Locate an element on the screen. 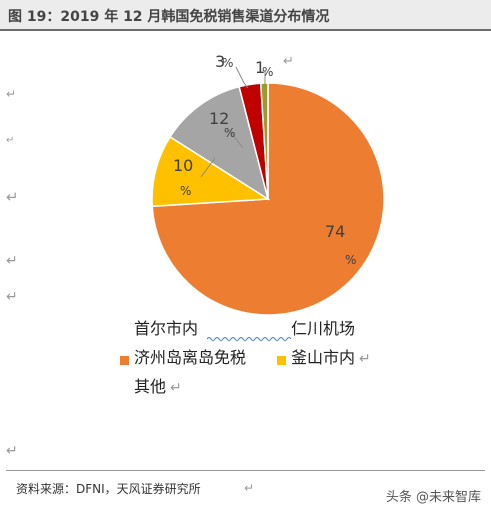 The image size is (491, 513). source-note: 资料来源：DFNI，天风证券研究所 is located at coordinates (108, 489).